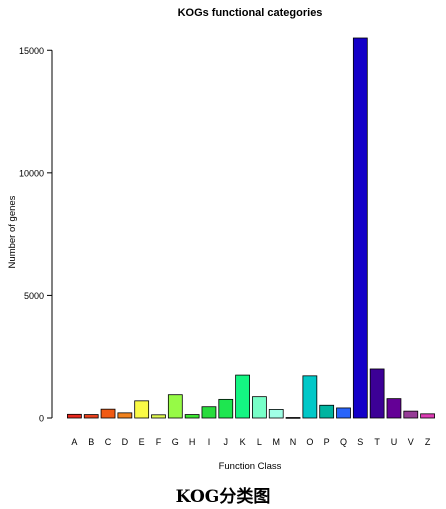 This screenshot has height=509, width=446. Describe the element at coordinates (259, 407) in the screenshot. I see `bar-L` at that location.